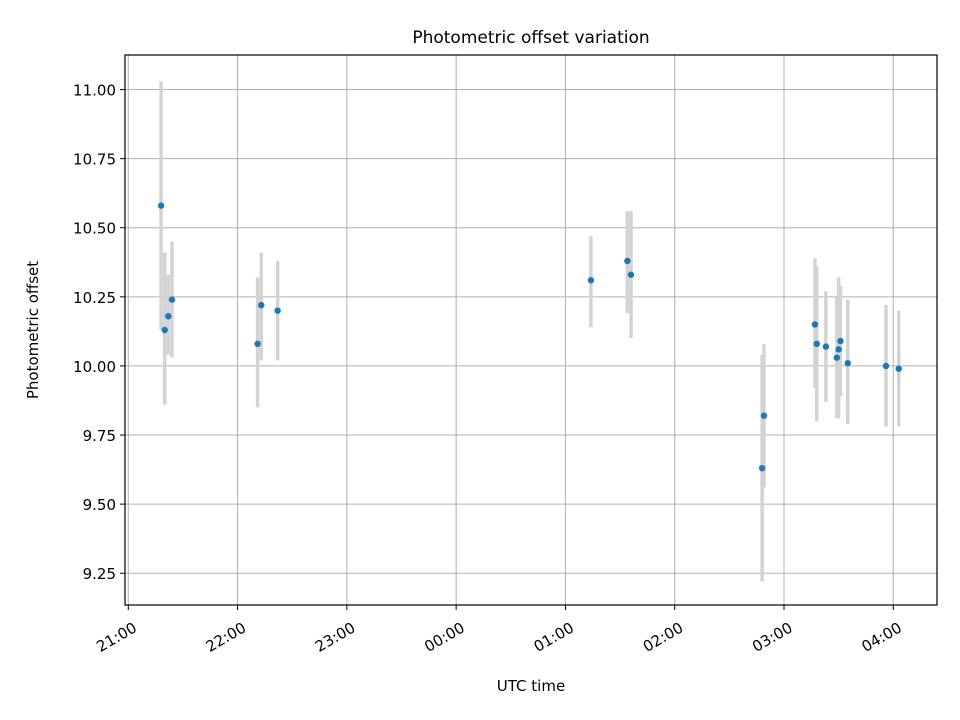 Image resolution: width=960 pixels, height=720 pixels. Describe the element at coordinates (94, 367) in the screenshot. I see `y-tick-label: 10.00` at that location.